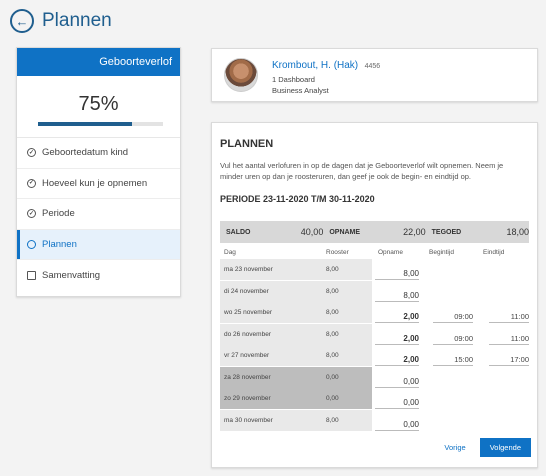 The width and height of the screenshot is (546, 476). I want to click on period-heading: PERIODE 23-11-2020 T/M 30-11-2020, so click(297, 199).